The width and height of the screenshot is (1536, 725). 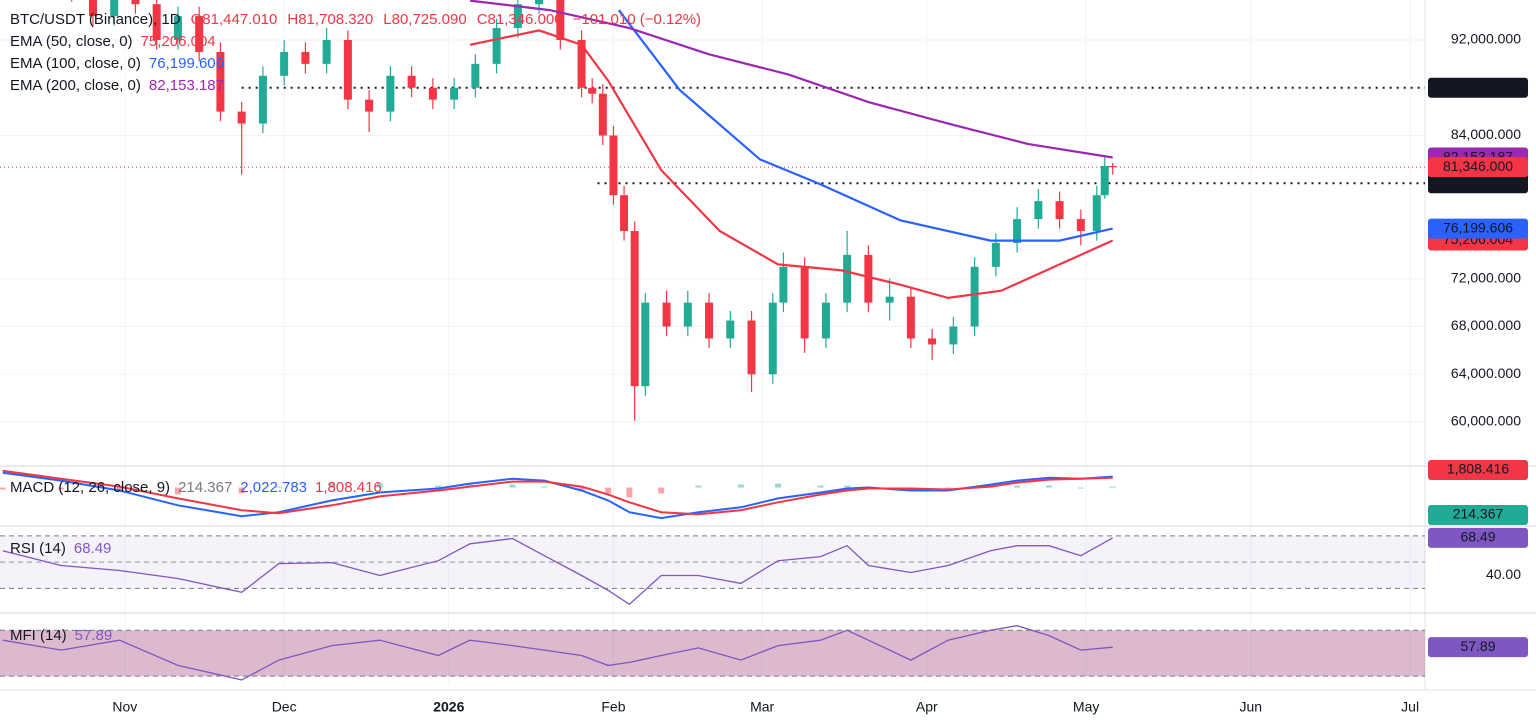 I want to click on price-badge-label: 88,000.000, so click(x=1478, y=86).